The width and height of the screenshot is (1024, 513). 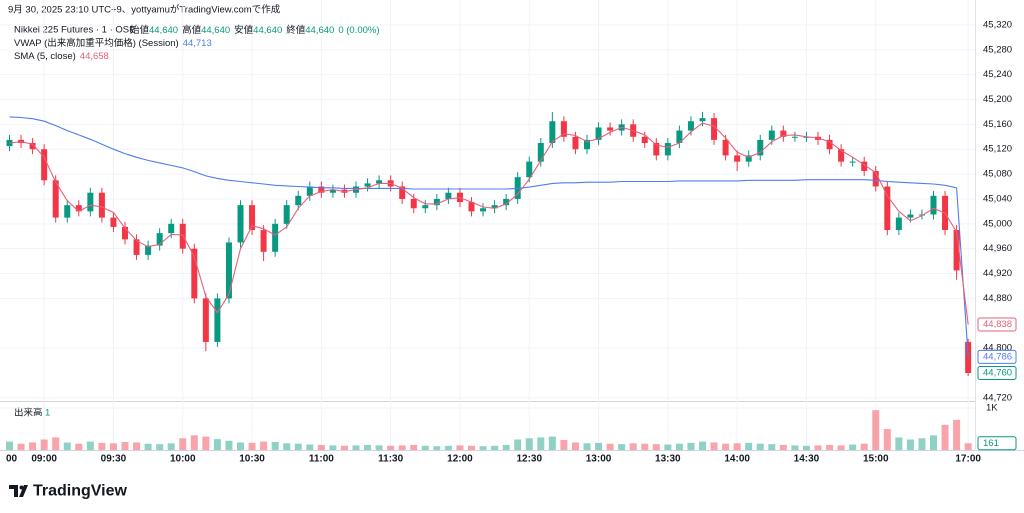 What do you see at coordinates (997, 248) in the screenshot?
I see `y-tick-label: 44,960` at bounding box center [997, 248].